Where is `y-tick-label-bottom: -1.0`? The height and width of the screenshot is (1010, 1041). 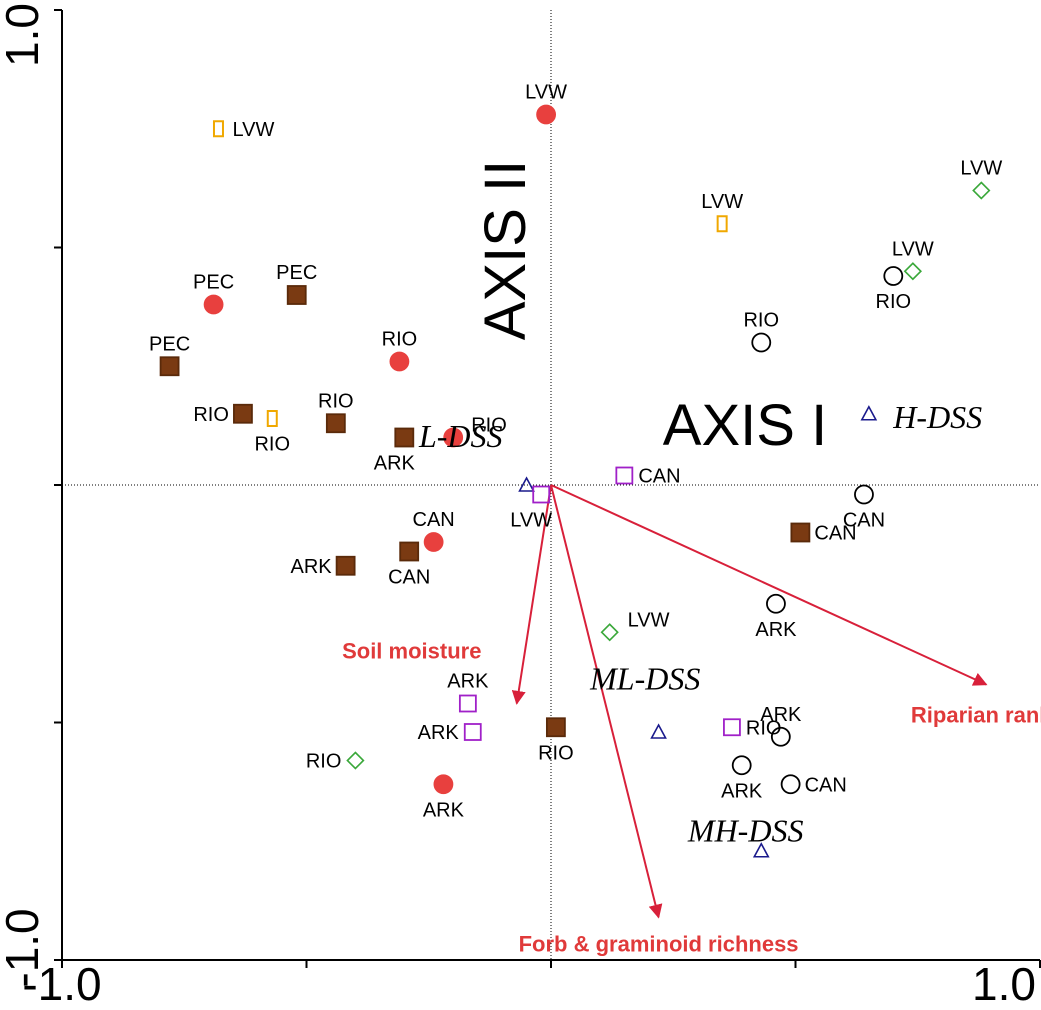 y-tick-label-bottom: -1.0 is located at coordinates (24, 947).